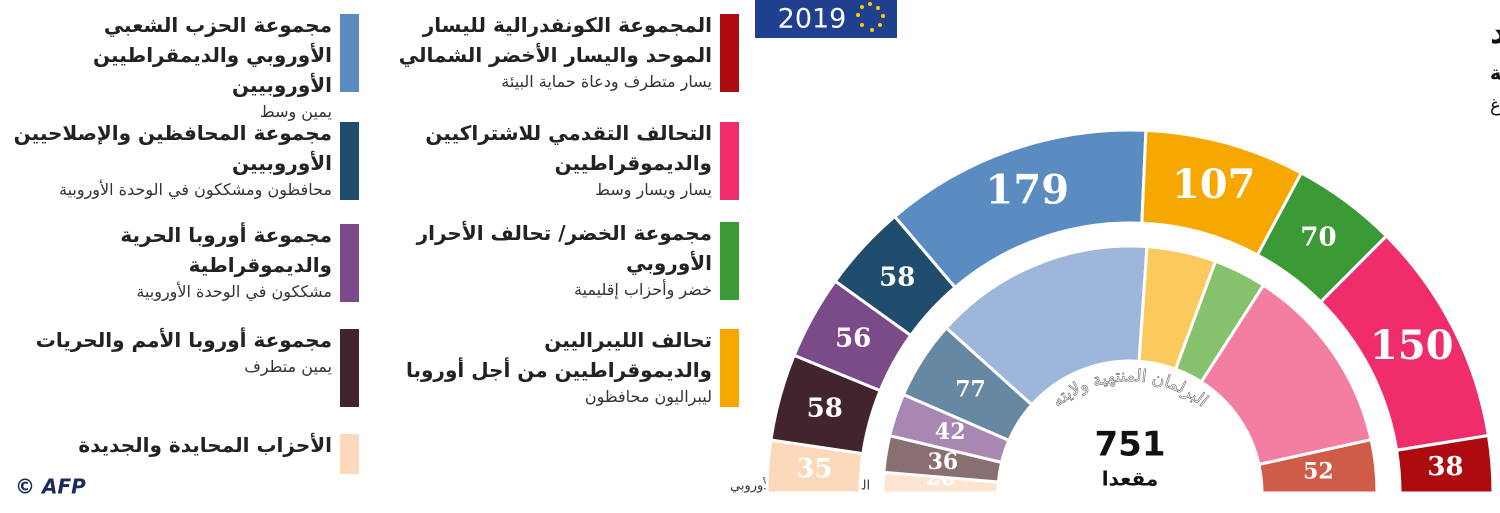 Image resolution: width=1500 pixels, height=513 pixels. Describe the element at coordinates (172, 148) in the screenshot. I see `legend-title: مجموعة المحافظين والإصلاحيين الأوروبيين` at that location.